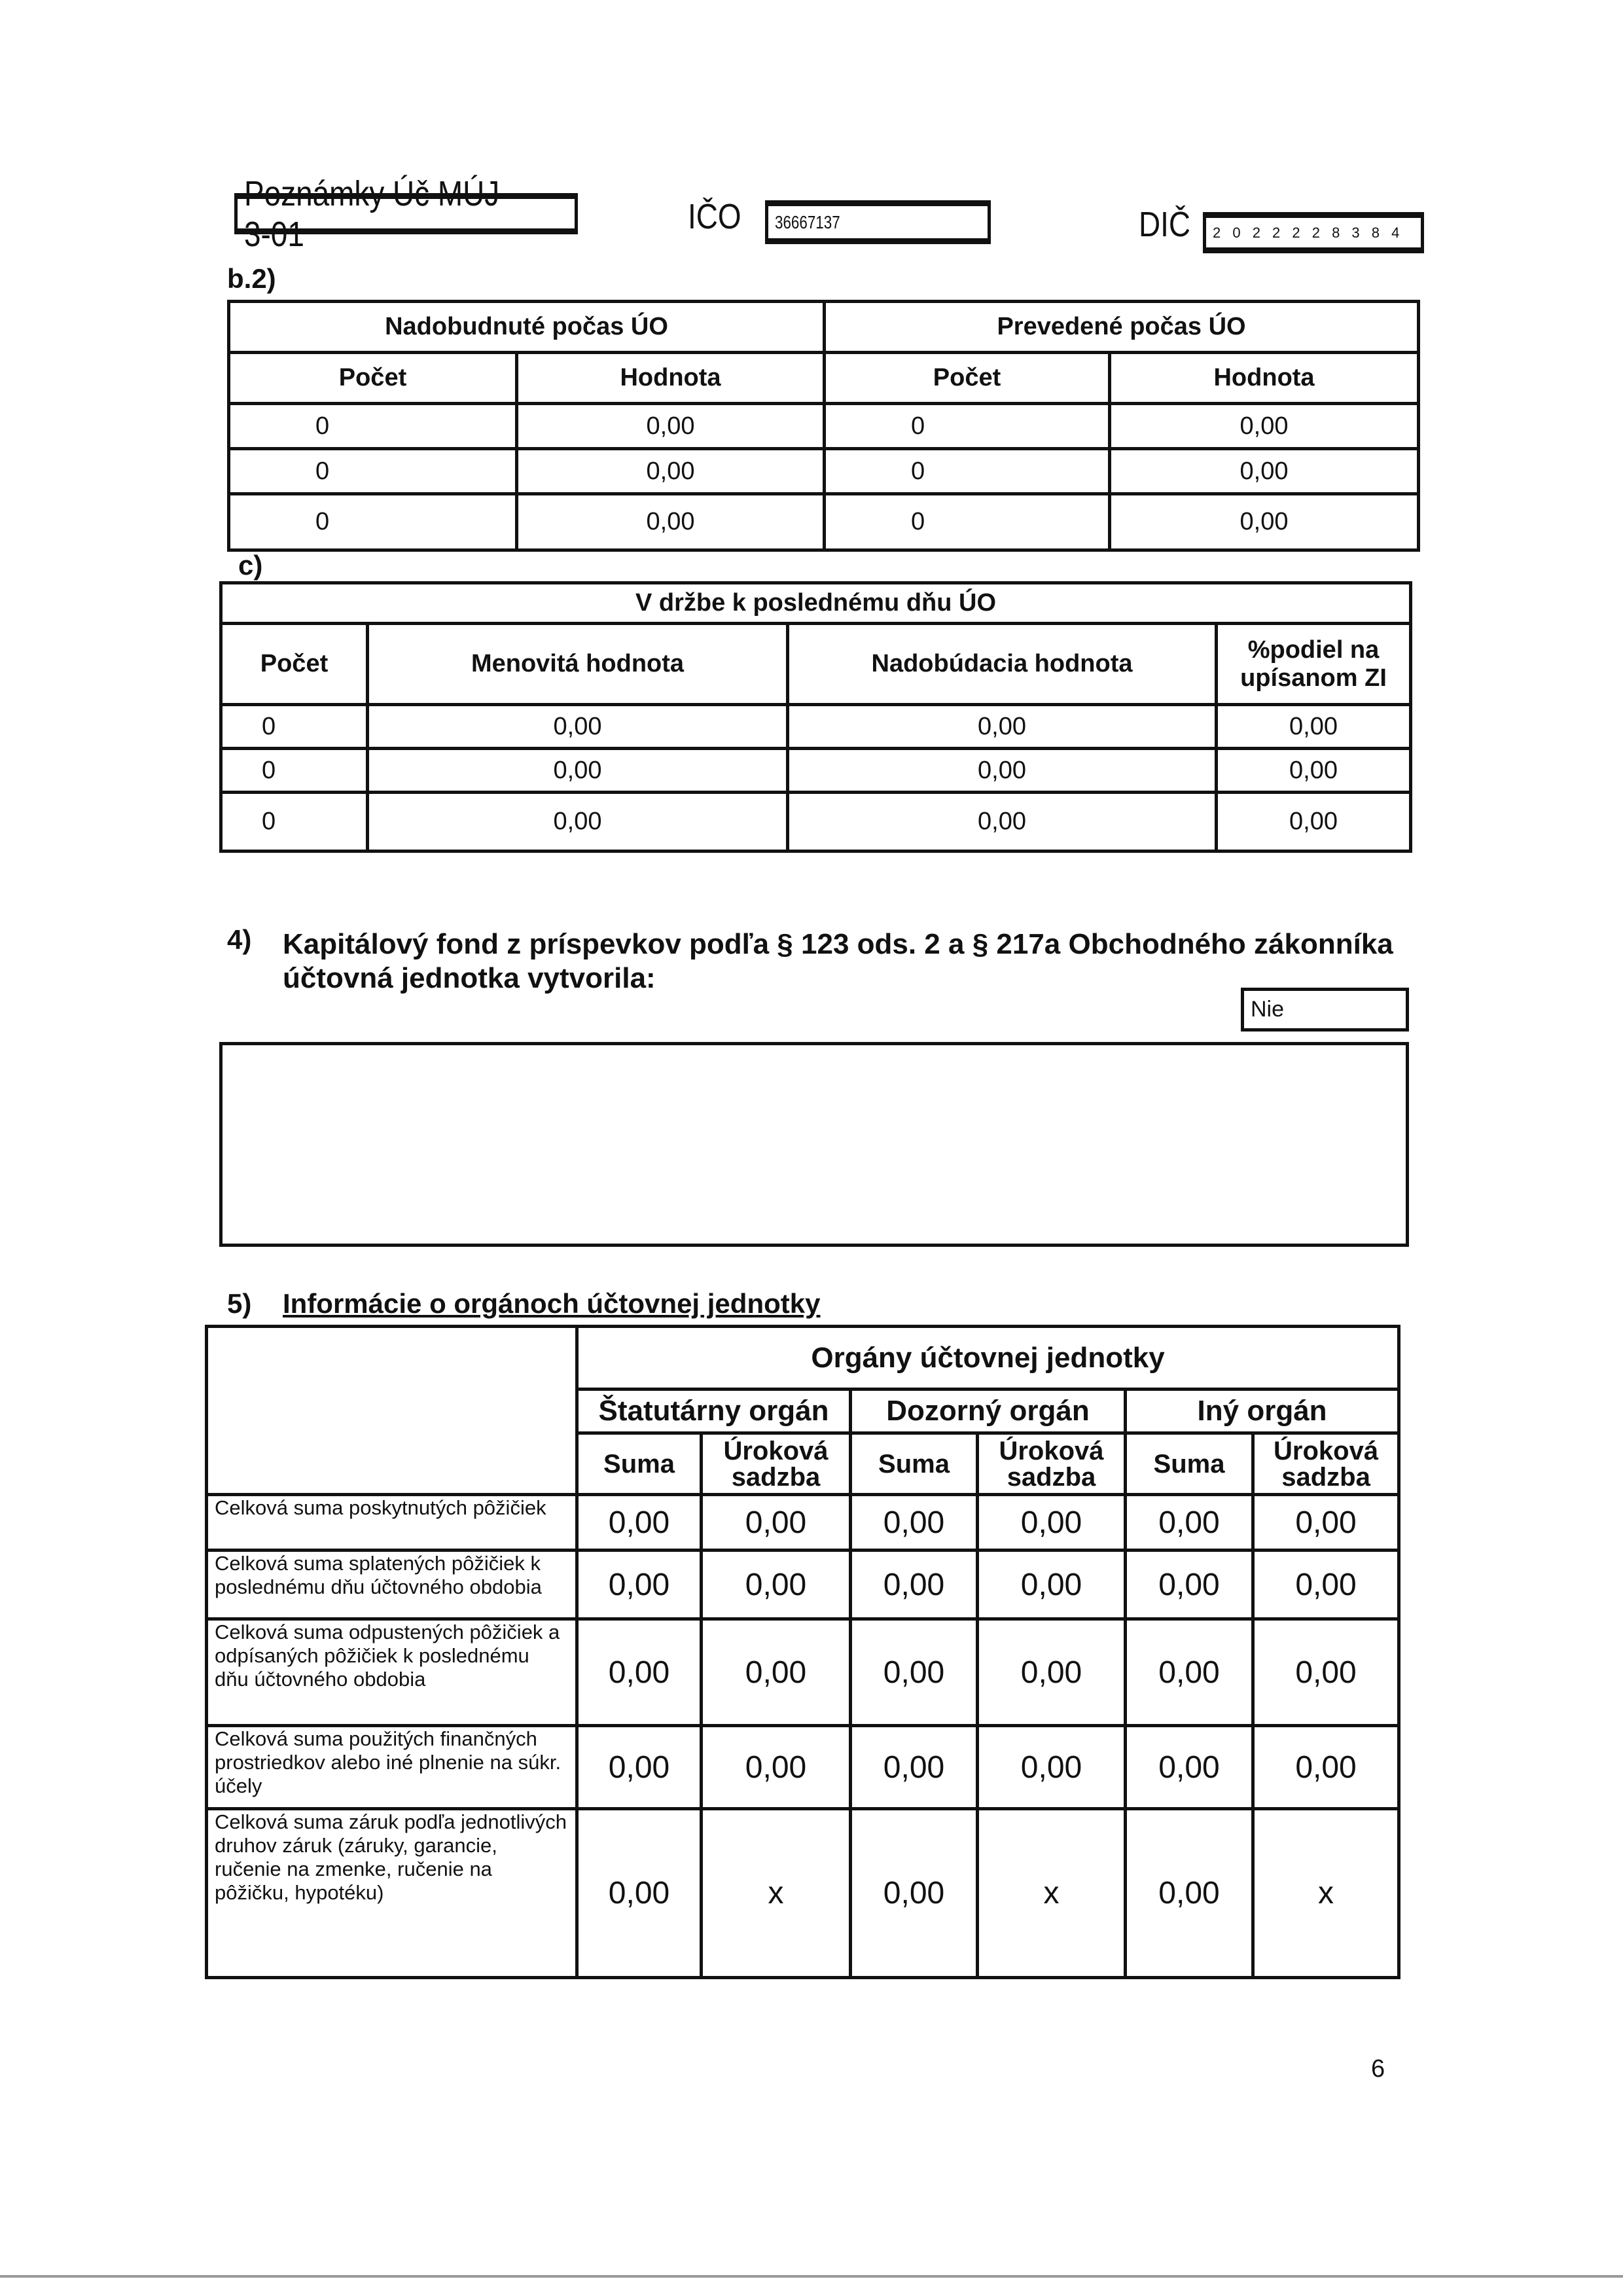  What do you see at coordinates (1268, 1009) in the screenshot?
I see `section-4-answer: Nie` at bounding box center [1268, 1009].